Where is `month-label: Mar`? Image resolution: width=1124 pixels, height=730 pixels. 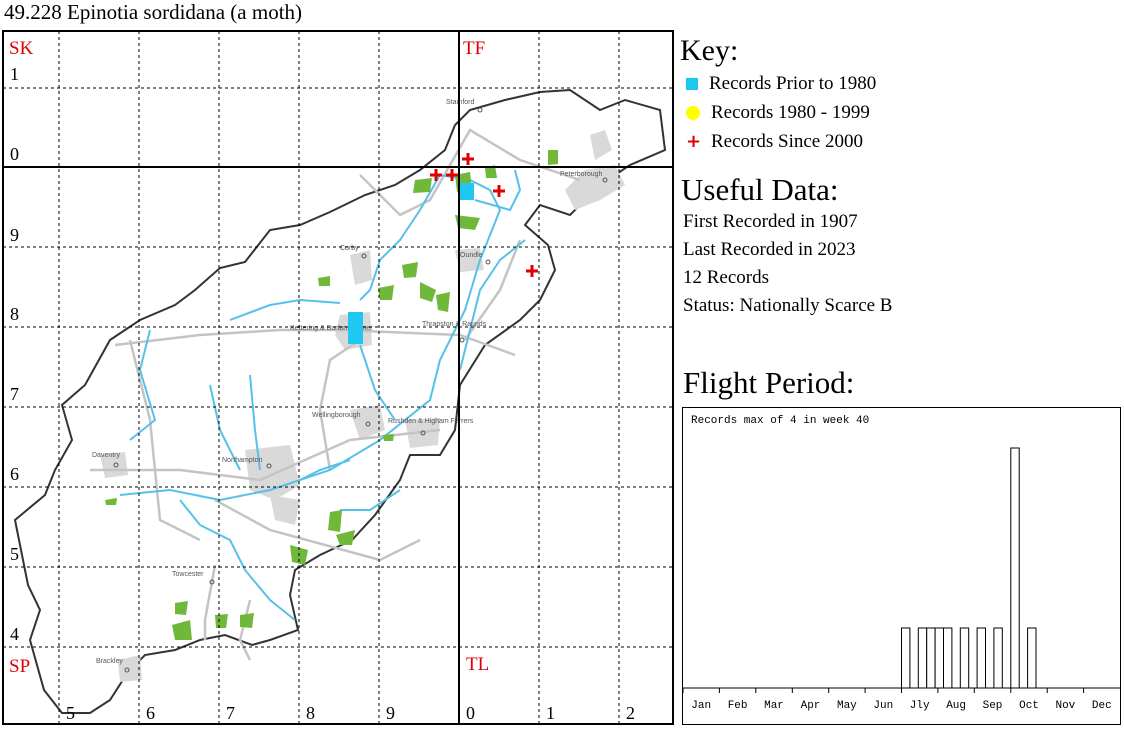 month-label: Mar is located at coordinates (774, 706).